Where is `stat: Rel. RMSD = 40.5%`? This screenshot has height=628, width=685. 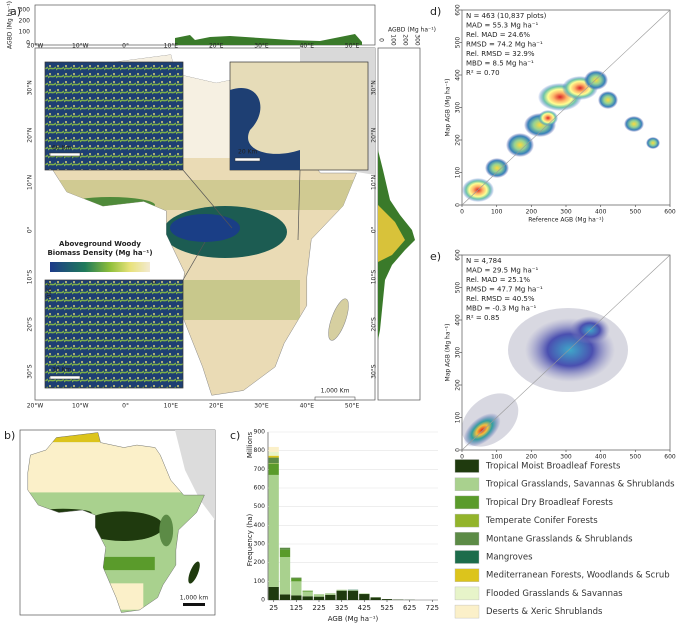
stat: Rel. RMSD = 40.5% is located at coordinates (500, 299).